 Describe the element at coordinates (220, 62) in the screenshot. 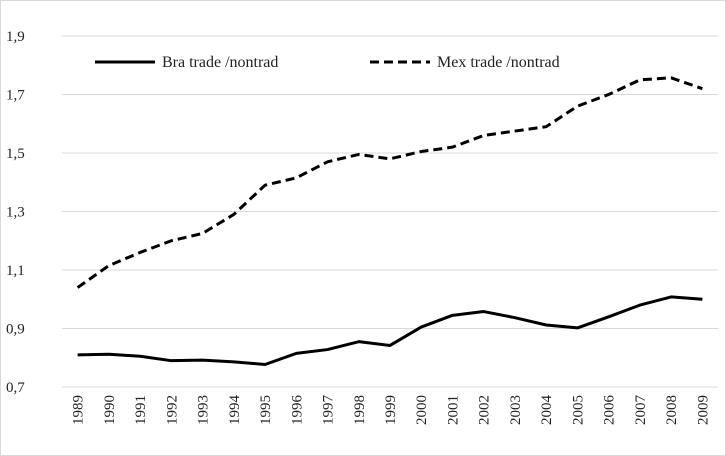

I see `legend-label: Bra trade /nontrad` at that location.